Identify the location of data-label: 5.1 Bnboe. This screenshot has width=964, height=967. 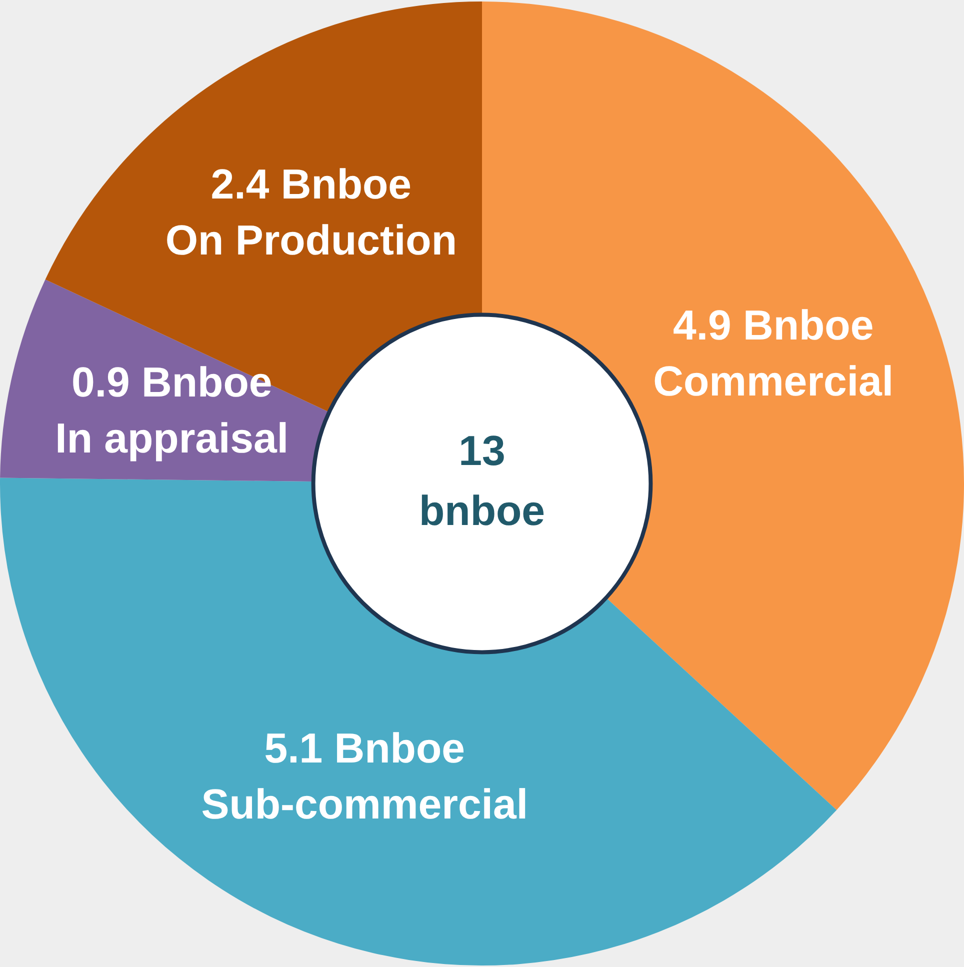
(364, 748).